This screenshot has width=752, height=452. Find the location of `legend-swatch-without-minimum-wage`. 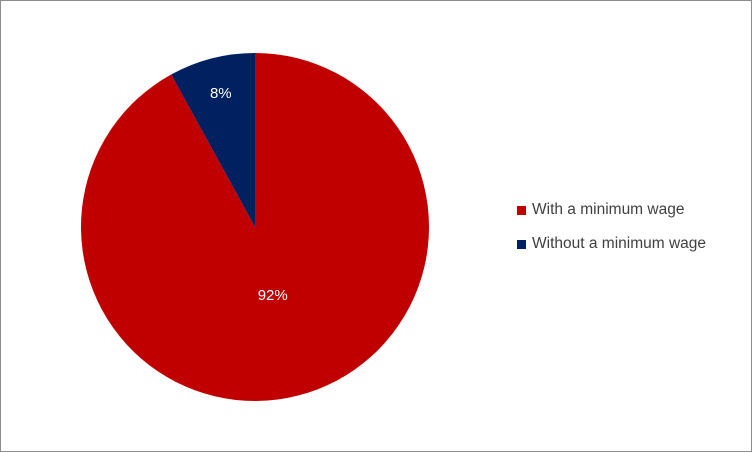

legend-swatch-without-minimum-wage is located at coordinates (521, 244).